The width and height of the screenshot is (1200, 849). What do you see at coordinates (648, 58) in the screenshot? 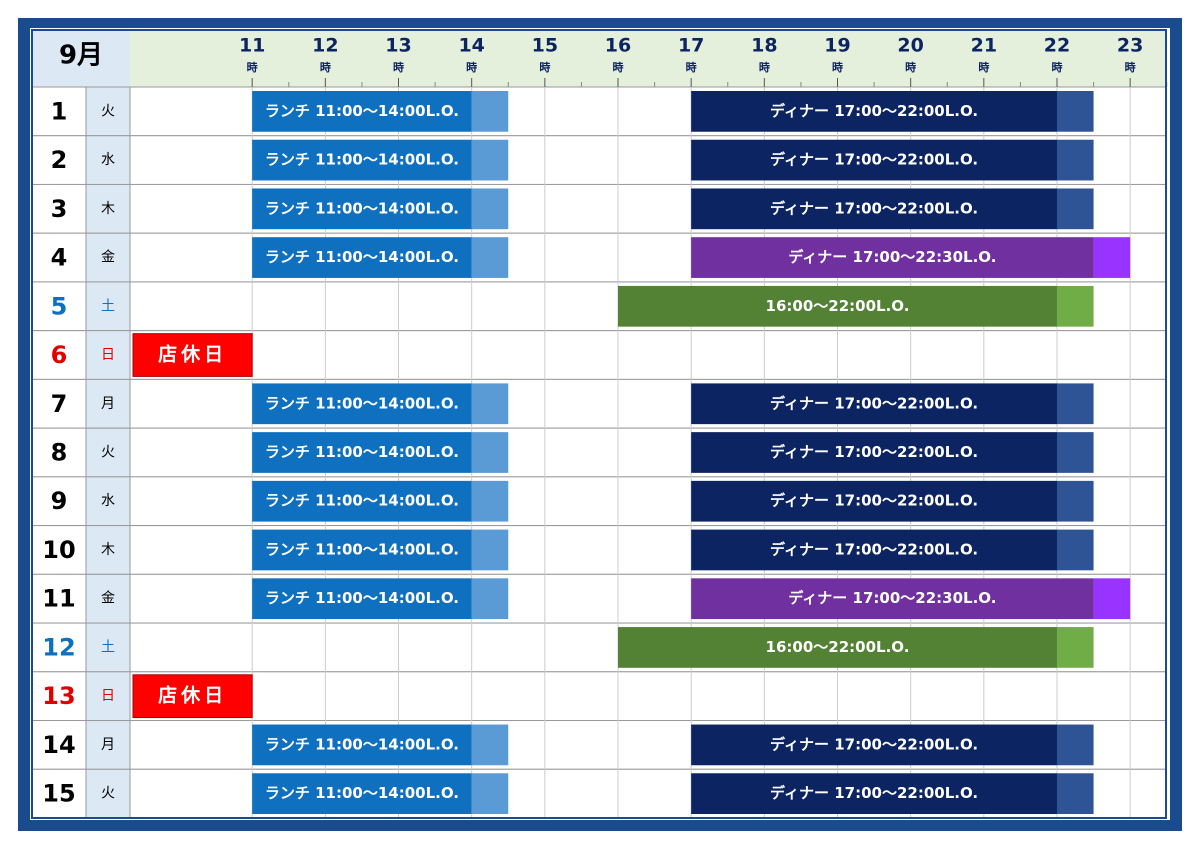
I see `hour-header` at bounding box center [648, 58].